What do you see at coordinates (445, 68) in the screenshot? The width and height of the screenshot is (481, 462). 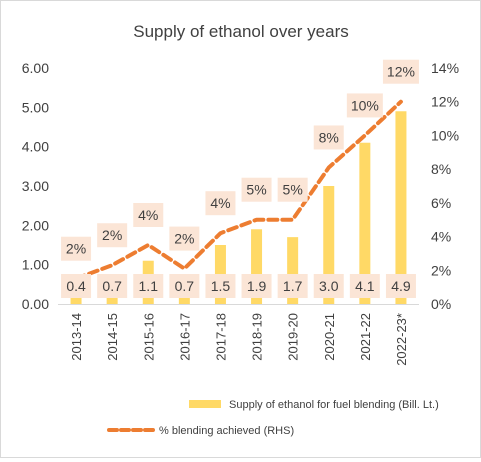 I see `y-tick-right: 14%` at bounding box center [445, 68].